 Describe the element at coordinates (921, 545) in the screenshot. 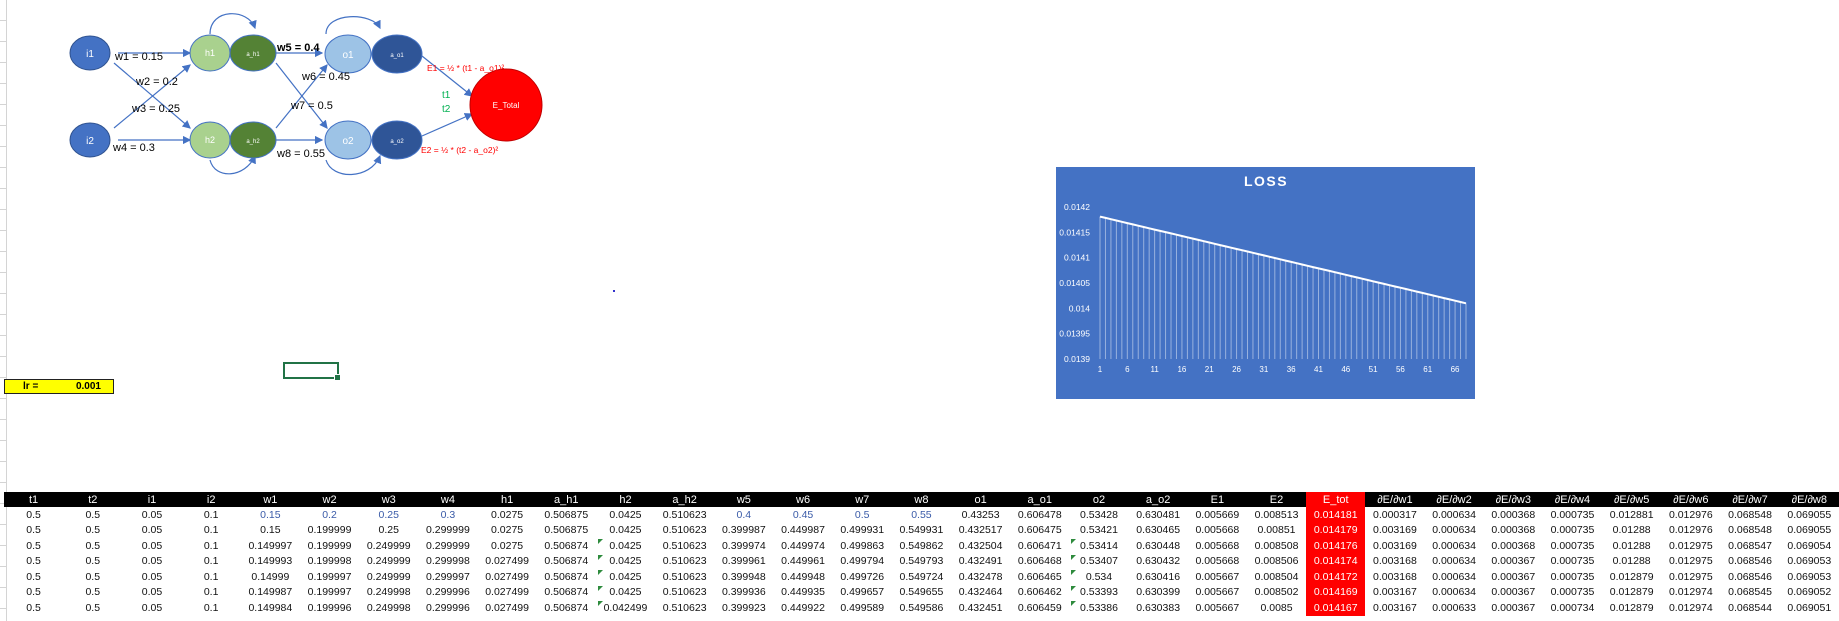

I see `table-cell: 0.549862` at that location.